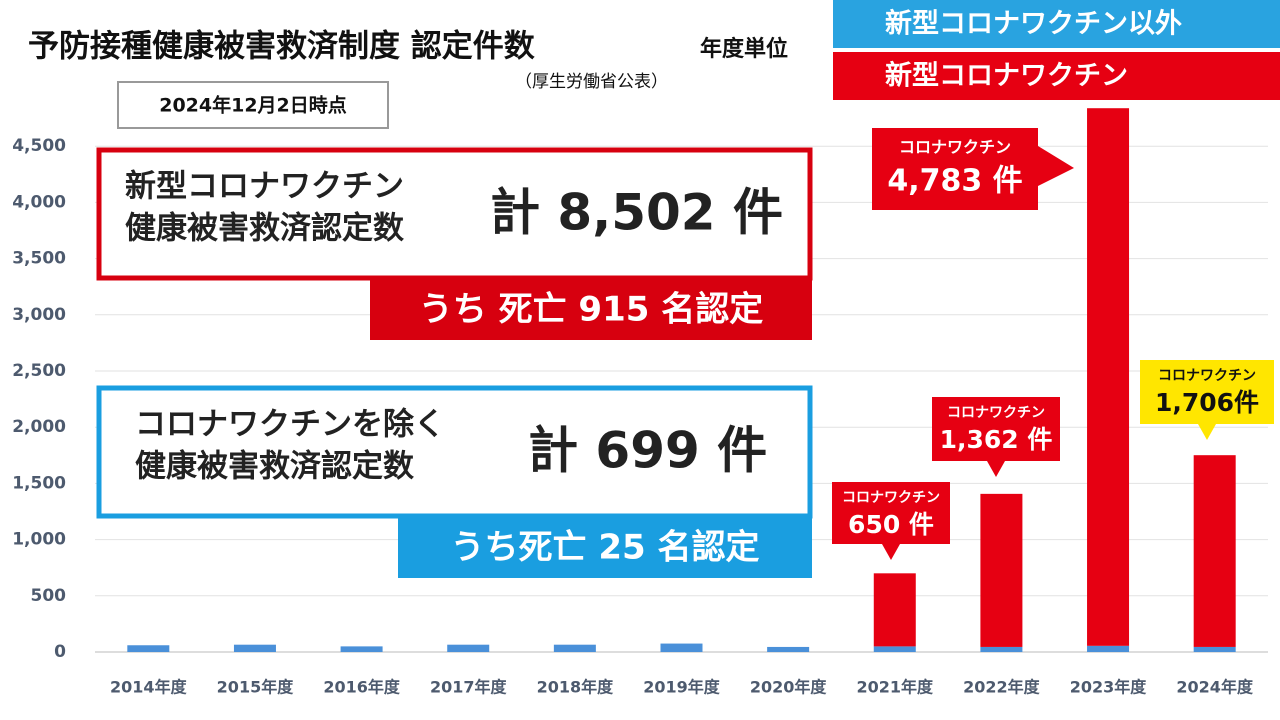 The width and height of the screenshot is (1280, 720). Describe the element at coordinates (39, 540) in the screenshot. I see `y-tick-label: 1,000` at that location.